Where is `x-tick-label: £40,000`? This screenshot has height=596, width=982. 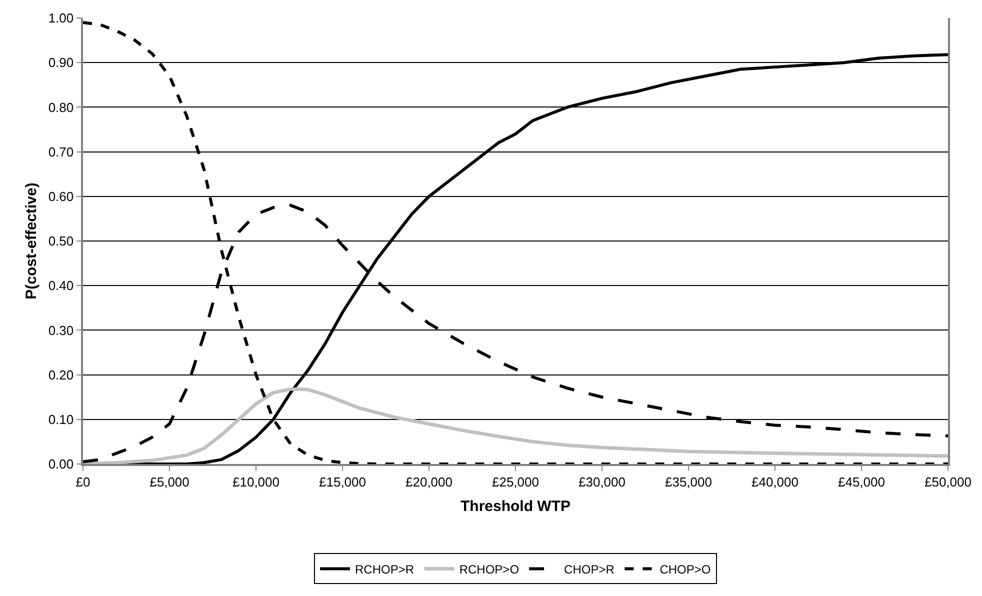 x-tick-label: £40,000 is located at coordinates (775, 482).